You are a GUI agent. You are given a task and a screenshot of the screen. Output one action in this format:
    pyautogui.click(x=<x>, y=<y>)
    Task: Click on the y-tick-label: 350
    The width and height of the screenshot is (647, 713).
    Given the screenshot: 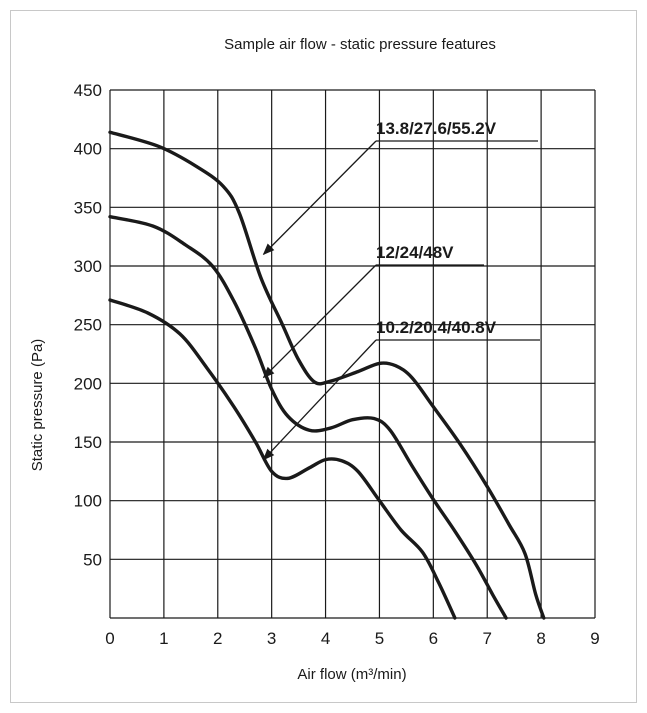 What is the action you would take?
    pyautogui.click(x=88, y=207)
    